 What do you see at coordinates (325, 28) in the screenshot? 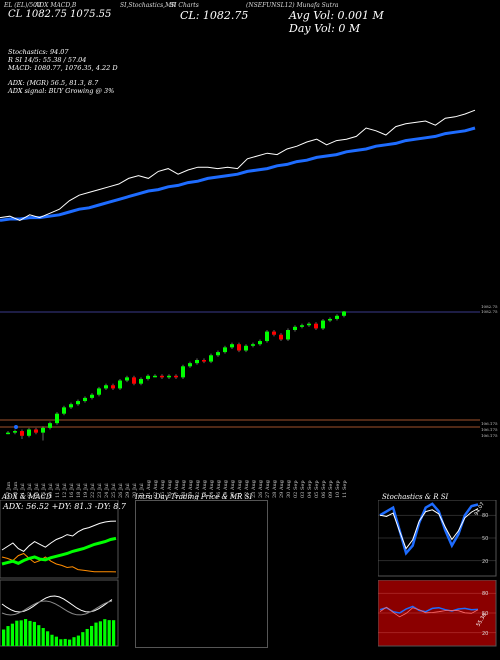
I see `day-volume-label: Day Vol: 0 M` at bounding box center [325, 28].